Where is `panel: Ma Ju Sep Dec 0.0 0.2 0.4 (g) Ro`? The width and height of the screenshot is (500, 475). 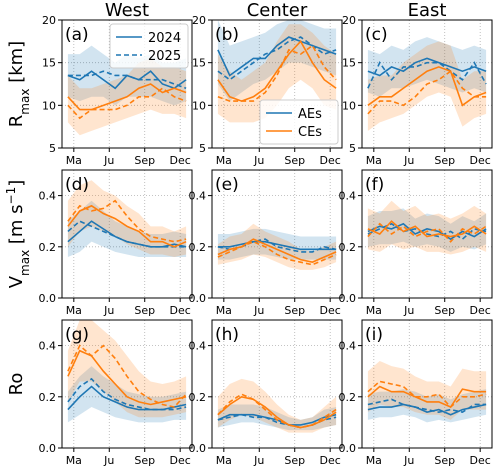 panel: Ma Ju Sep Dec 0.0 0.2 0.4 (g) Ro is located at coordinates (99, 393).